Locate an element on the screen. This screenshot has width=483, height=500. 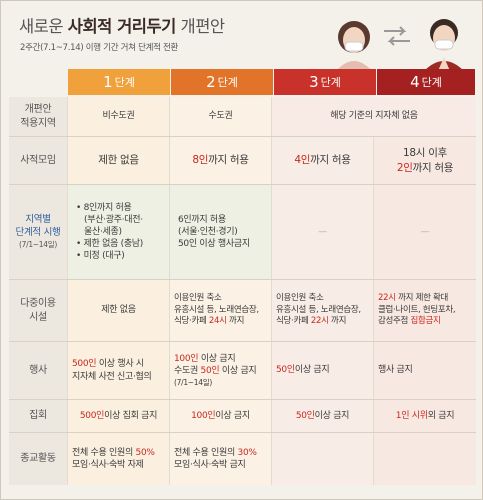
multi-level2: 이용인원 축소 유흥시설 등, 노래연습장, 식당·카페 24시 까지 is located at coordinates (221, 310).